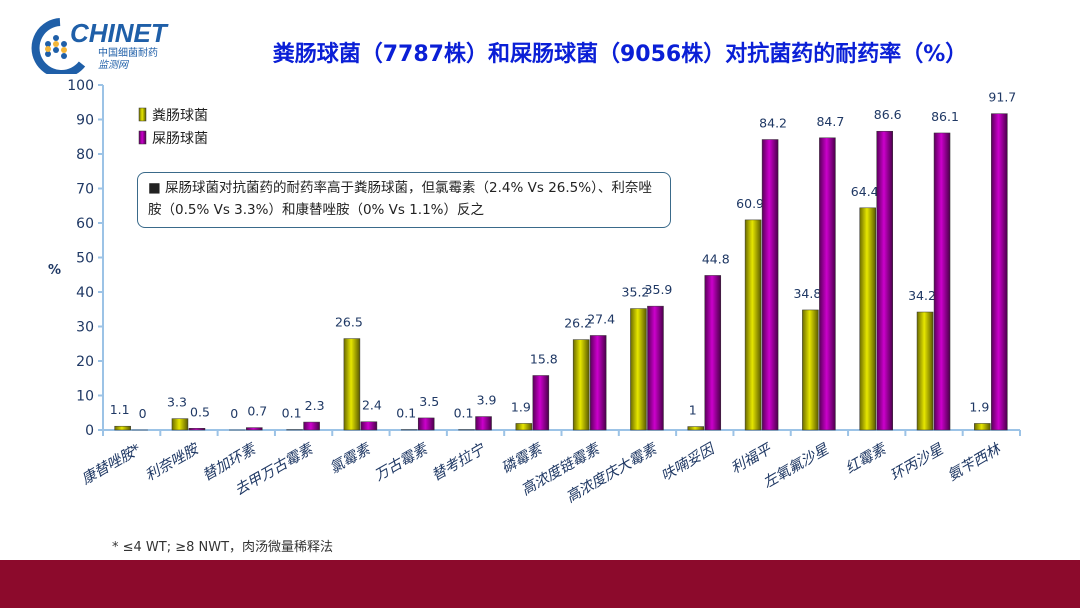  Describe the element at coordinates (773, 123) in the screenshot. I see `data-label: 84.2` at that location.